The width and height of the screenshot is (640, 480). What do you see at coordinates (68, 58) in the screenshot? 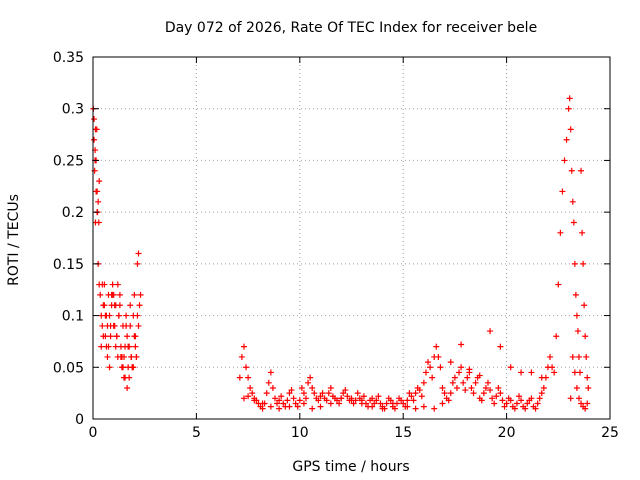
I see `y-tick-label: 0.35` at bounding box center [68, 58].